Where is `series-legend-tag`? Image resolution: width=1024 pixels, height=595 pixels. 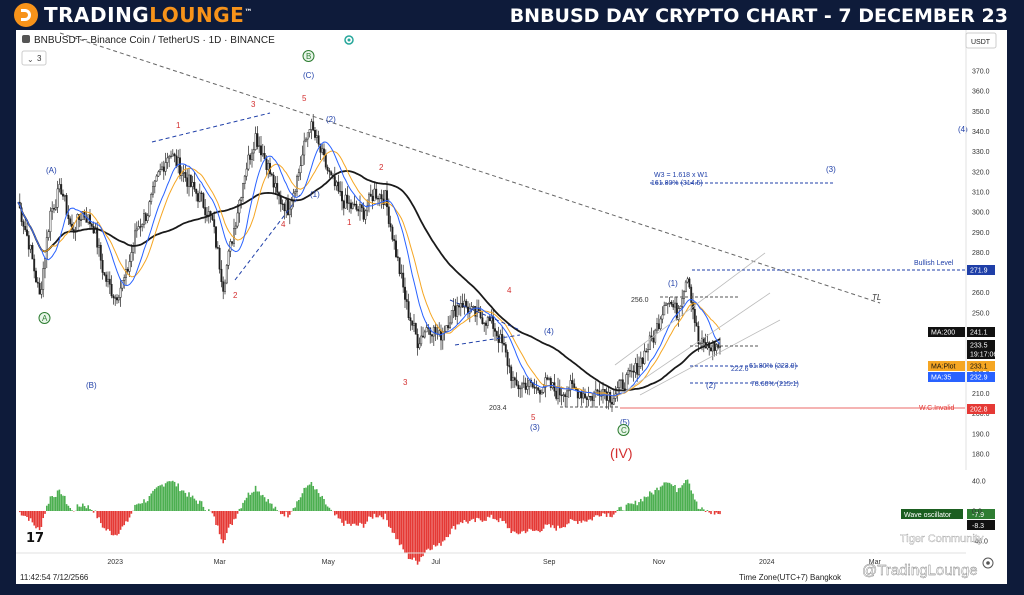
series-legend-tag is located at coordinates (946, 377).